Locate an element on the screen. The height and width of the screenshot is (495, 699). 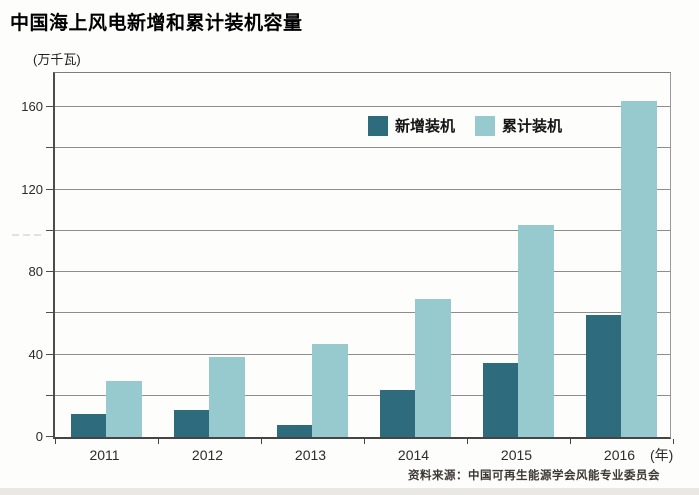
bar-新增装机-2011 is located at coordinates (88, 425).